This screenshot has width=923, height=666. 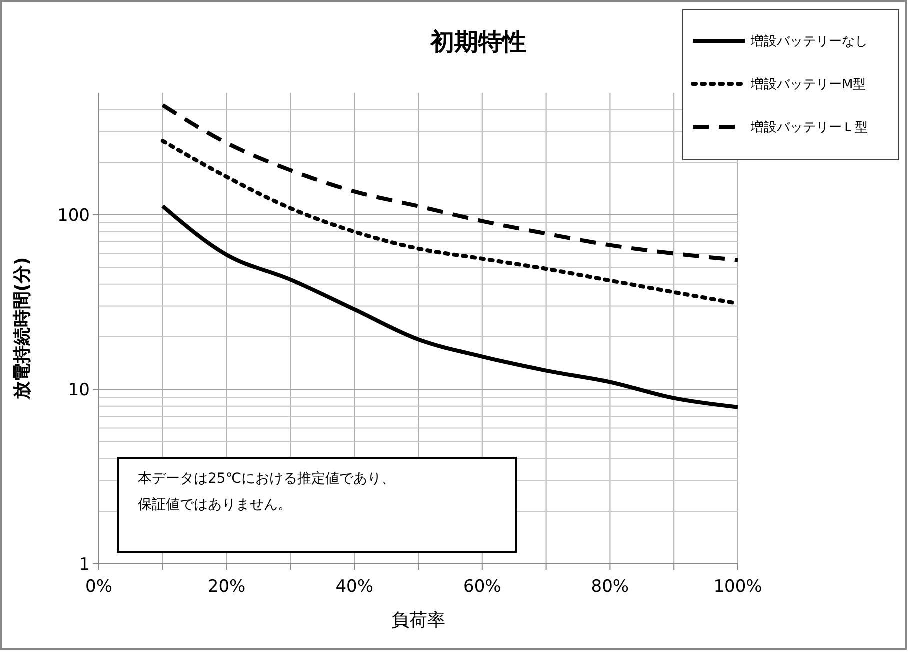 What do you see at coordinates (99, 587) in the screenshot?
I see `x-tick-label: 0%` at bounding box center [99, 587].